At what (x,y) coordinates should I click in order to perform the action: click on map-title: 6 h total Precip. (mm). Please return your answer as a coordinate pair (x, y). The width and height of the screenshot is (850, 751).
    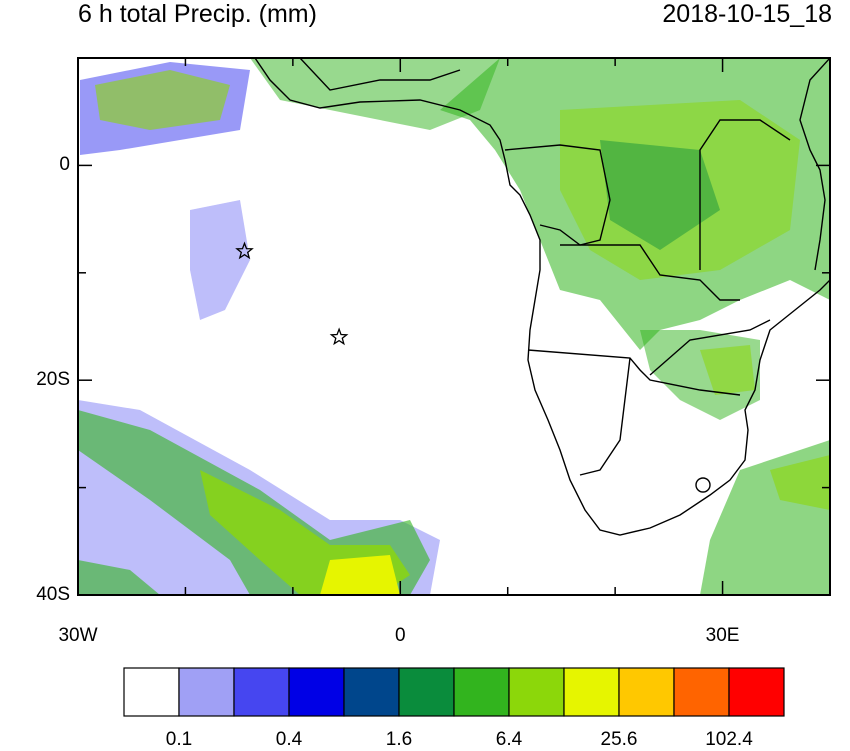
    Looking at the image, I should click on (197, 14).